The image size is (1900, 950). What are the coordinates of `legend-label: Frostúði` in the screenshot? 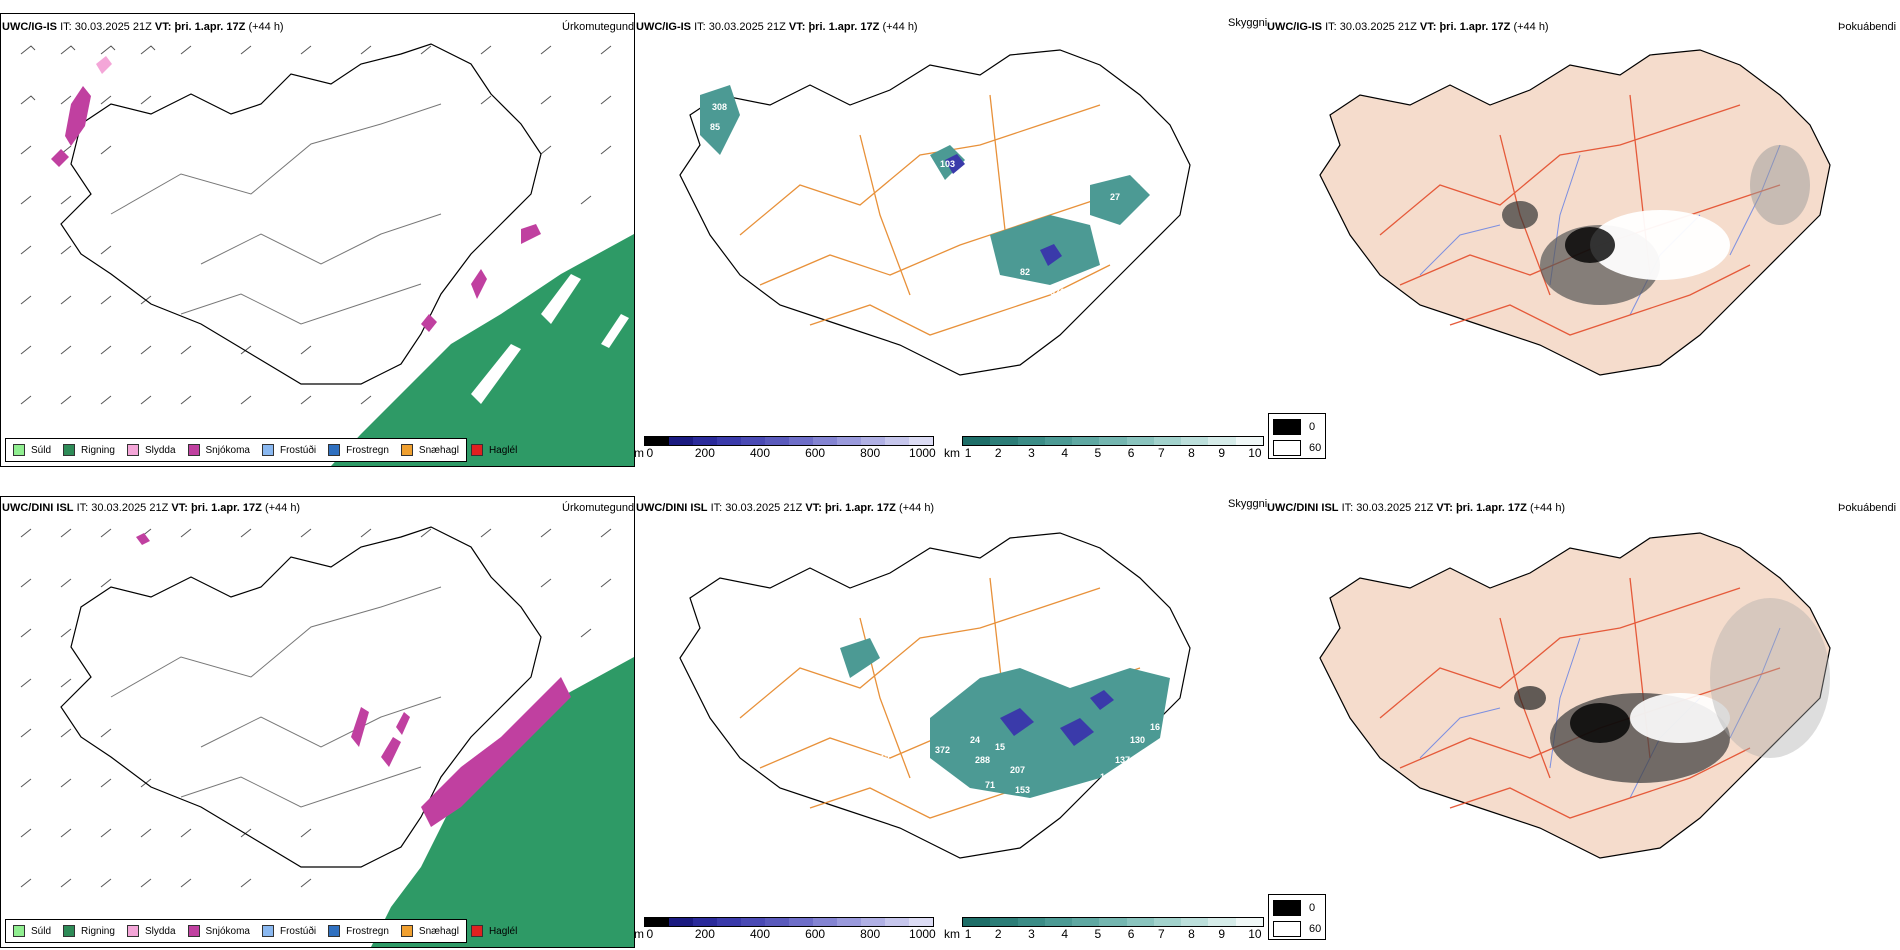 It's located at (298, 931).